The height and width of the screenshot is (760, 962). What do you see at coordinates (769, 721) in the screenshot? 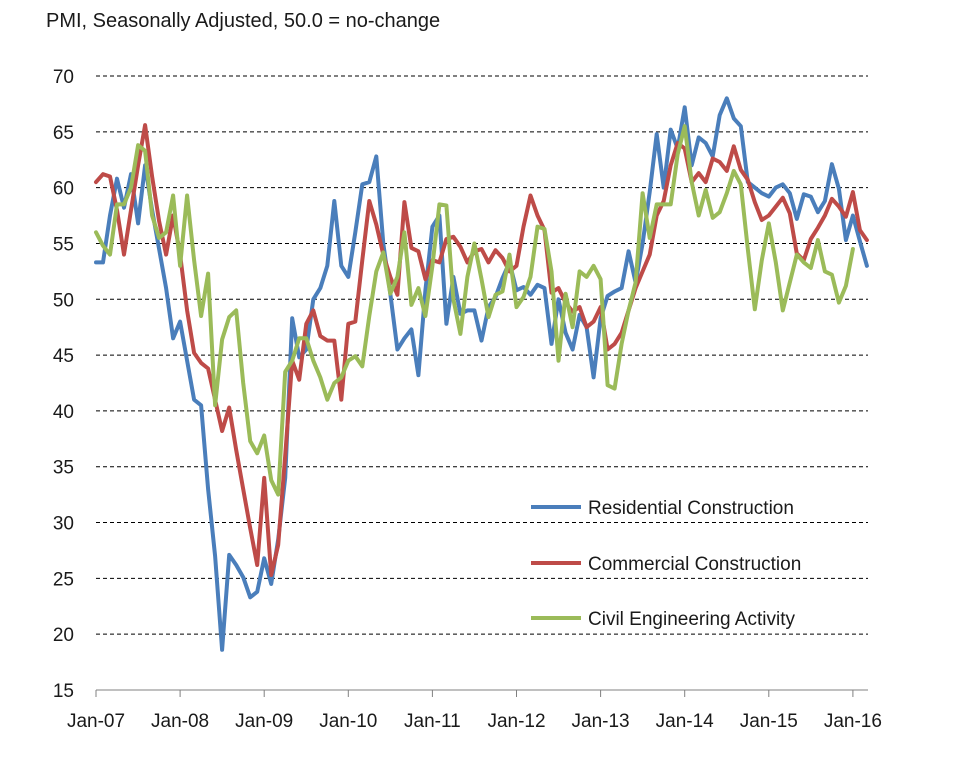
I see `x-tick-label: Jan-15` at bounding box center [769, 721].